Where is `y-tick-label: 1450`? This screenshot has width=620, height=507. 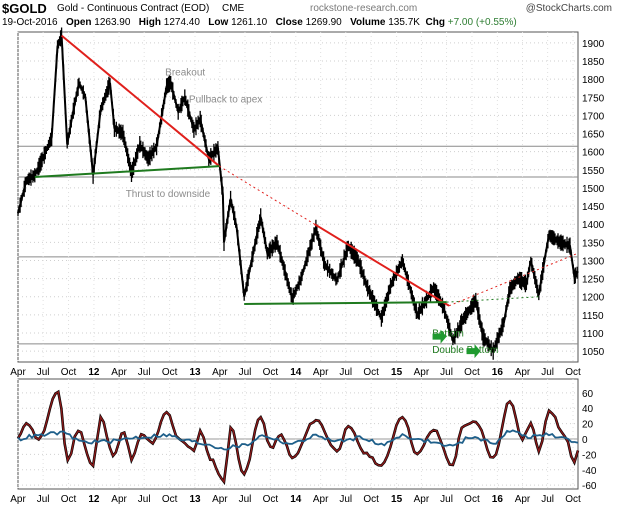
y-tick-label: 1450 is located at coordinates (593, 207).